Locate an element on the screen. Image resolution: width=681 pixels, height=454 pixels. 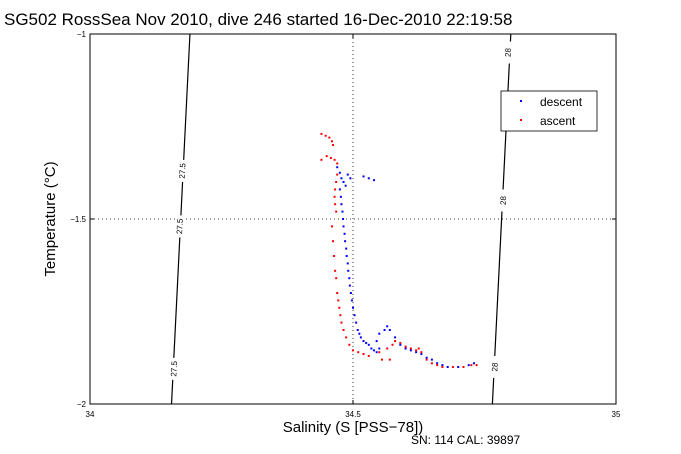
x-axis-label: Salinity (S [PSS−78]) is located at coordinates (353, 427).